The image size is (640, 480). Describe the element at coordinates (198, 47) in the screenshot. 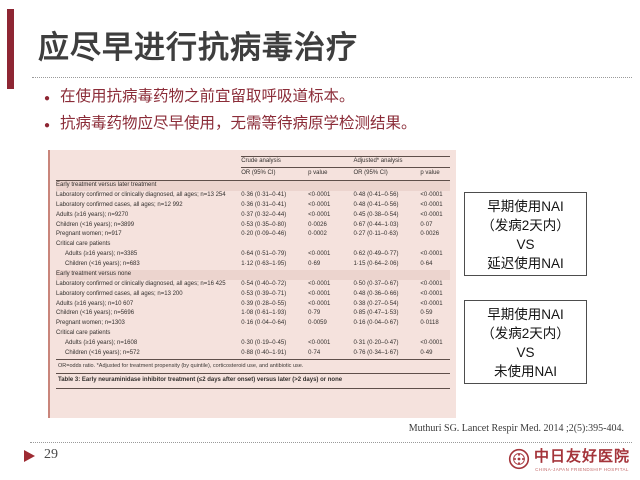

I see `page-title: 应尽早进行抗病毒治疗` at that location.